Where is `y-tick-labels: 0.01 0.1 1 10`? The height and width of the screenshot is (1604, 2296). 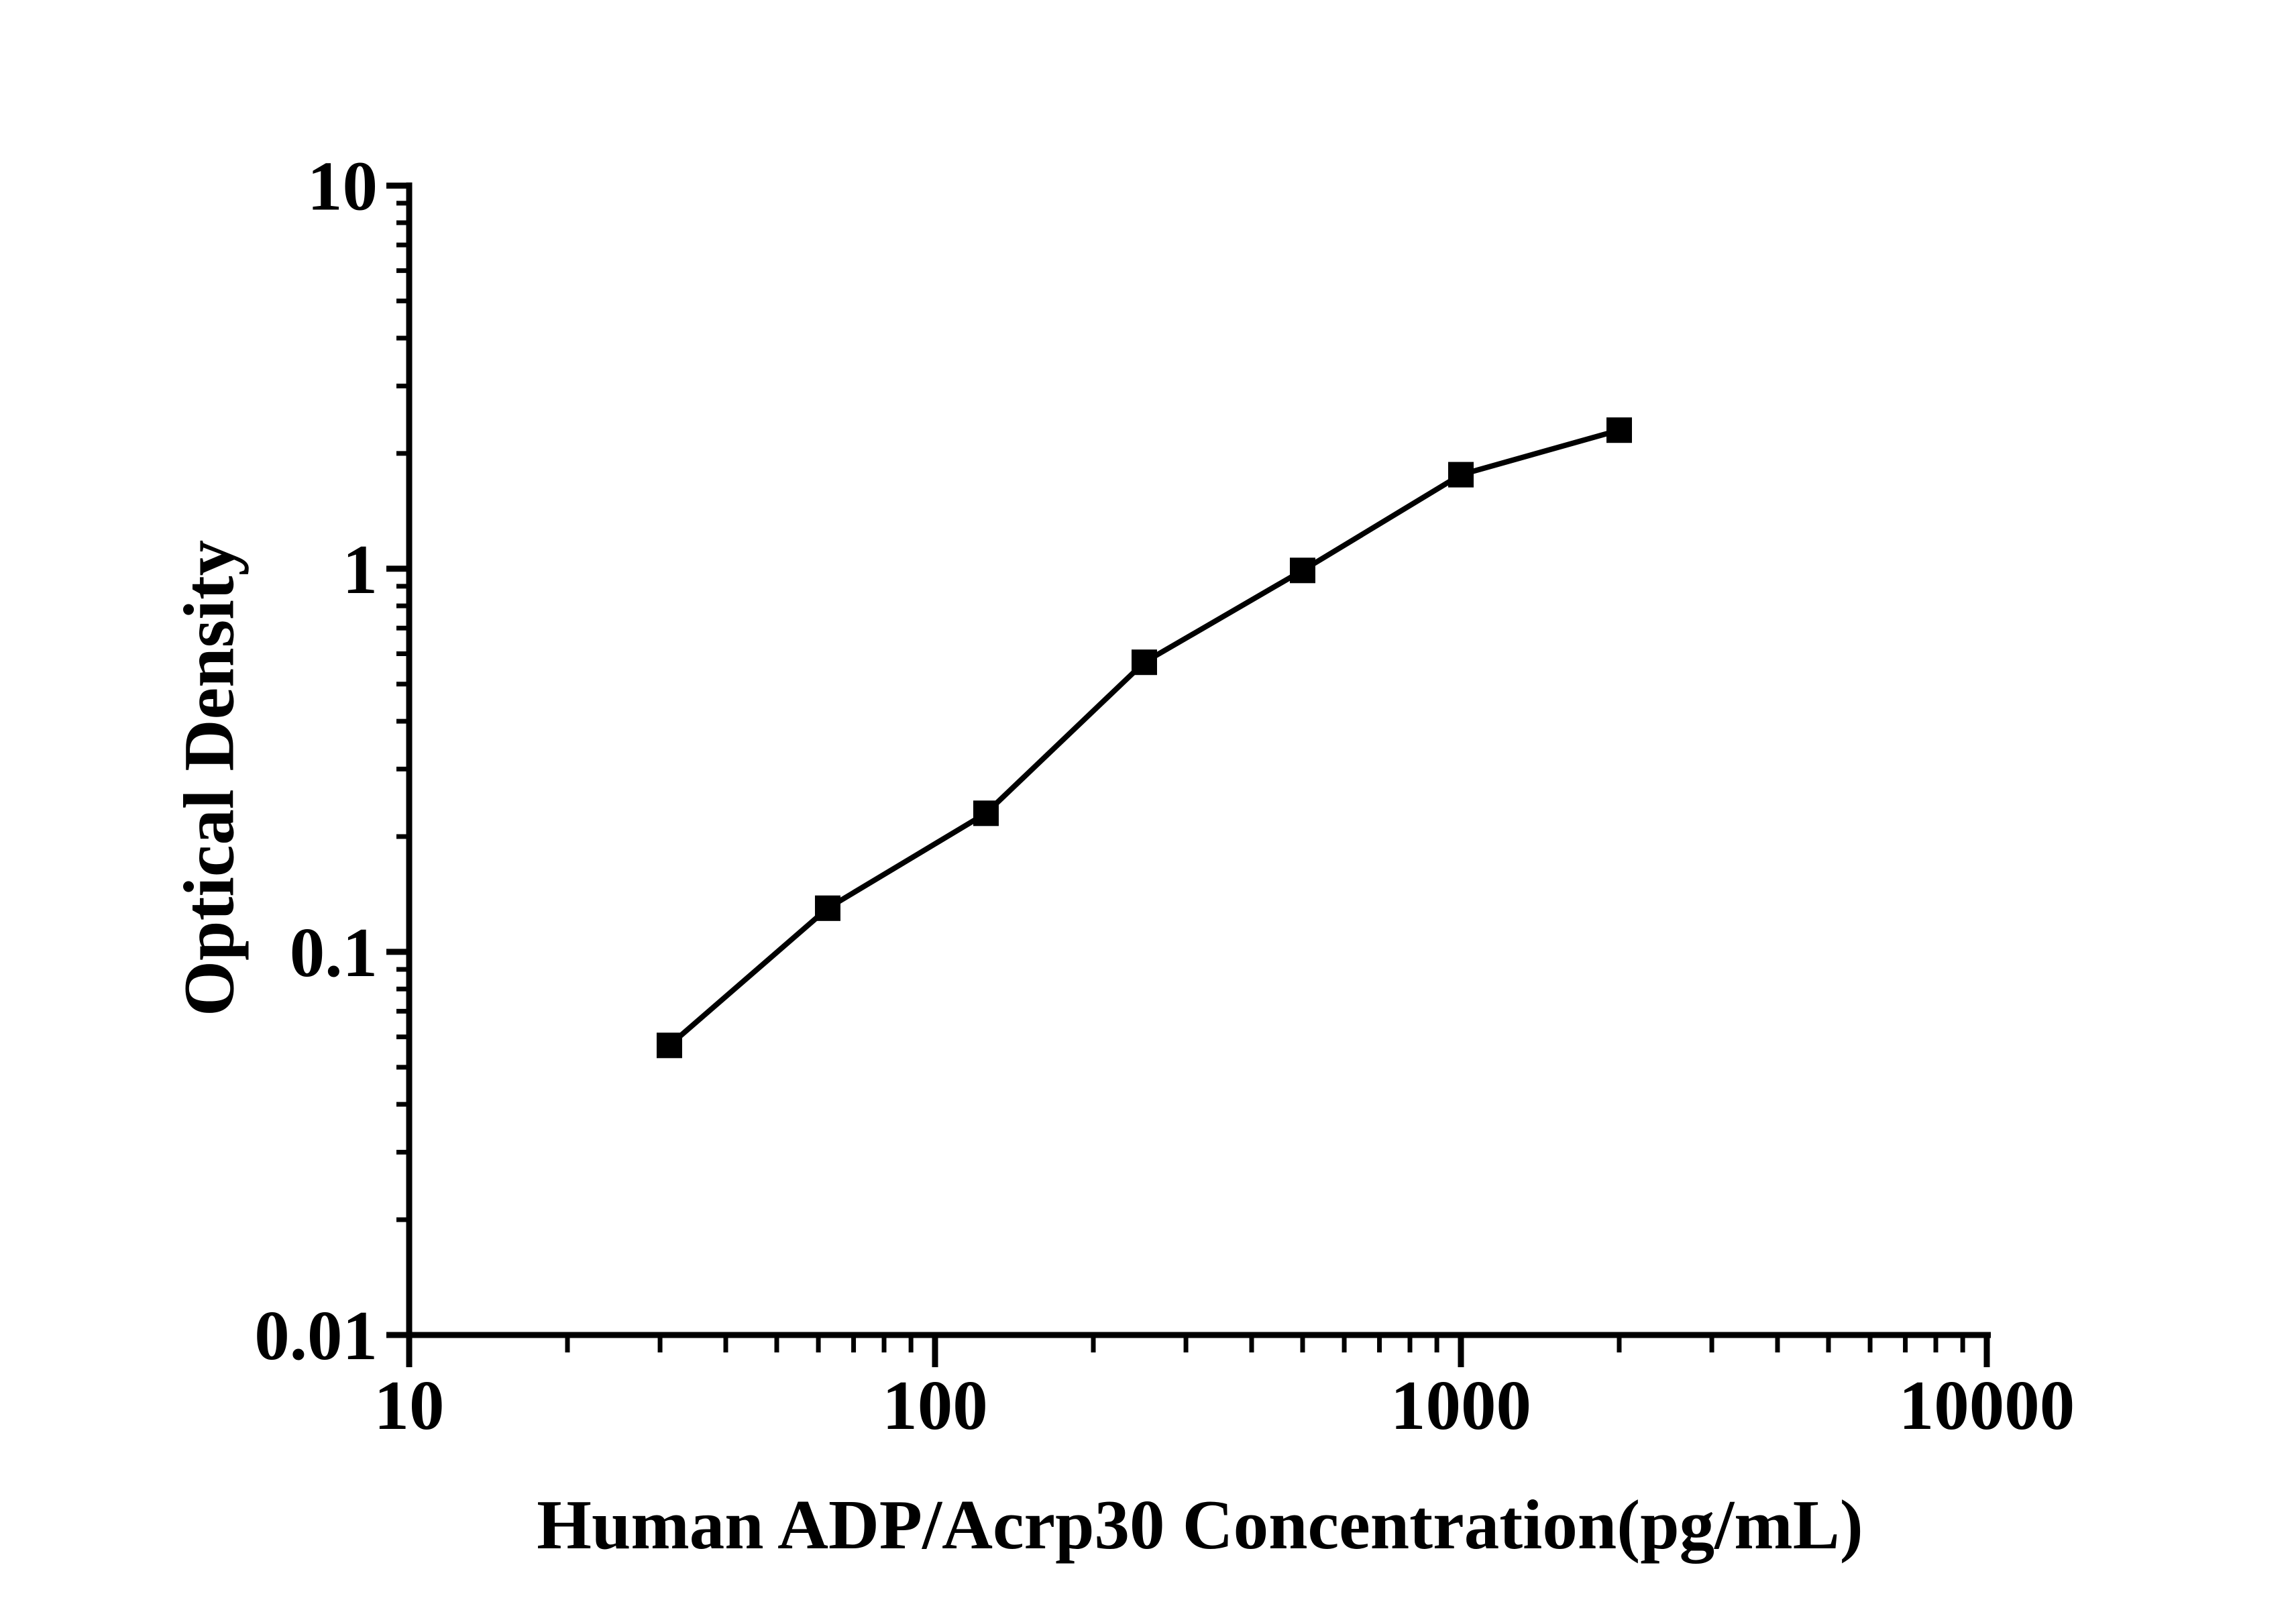
y-tick-labels: 0.01 0.1 1 10 is located at coordinates (316, 761).